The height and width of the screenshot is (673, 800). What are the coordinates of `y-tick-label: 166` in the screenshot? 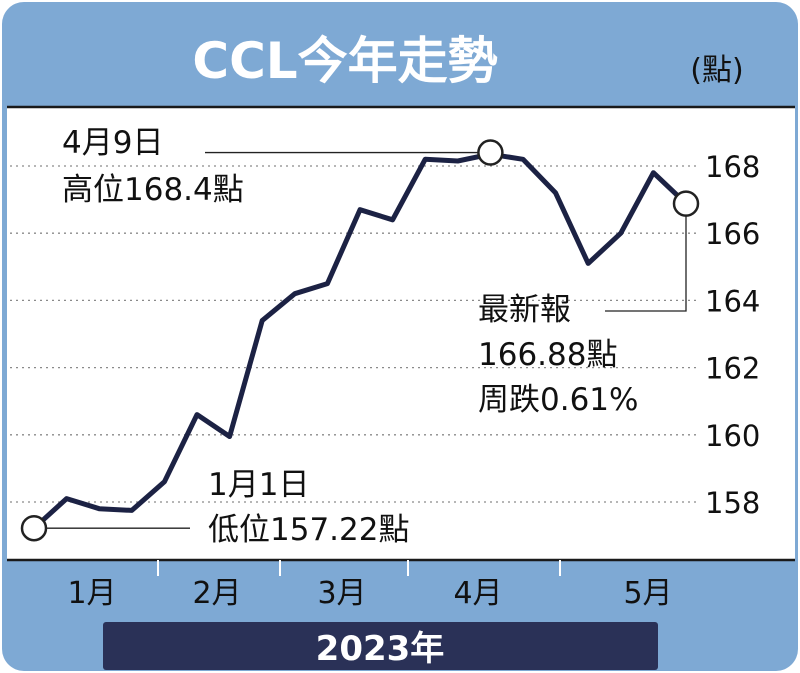 It's located at (732, 234).